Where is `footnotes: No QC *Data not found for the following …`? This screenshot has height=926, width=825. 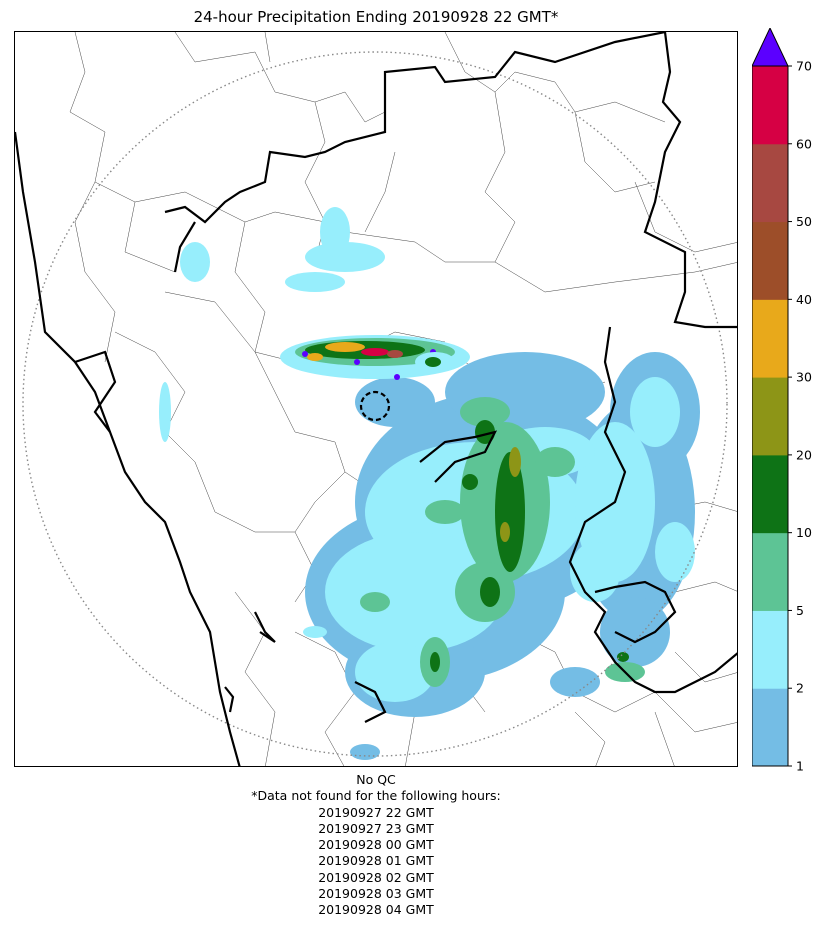 footnotes: No QC *Data not found for the following … is located at coordinates (376, 845).